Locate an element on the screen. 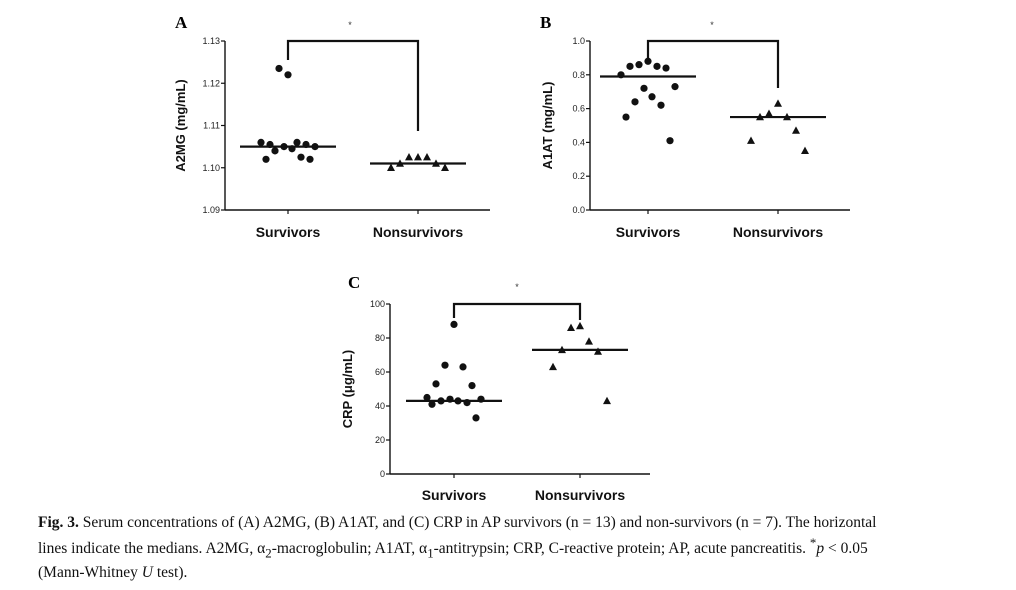 Image resolution: width=1016 pixels, height=590 pixels. panel-letter-a: A is located at coordinates (181, 22).